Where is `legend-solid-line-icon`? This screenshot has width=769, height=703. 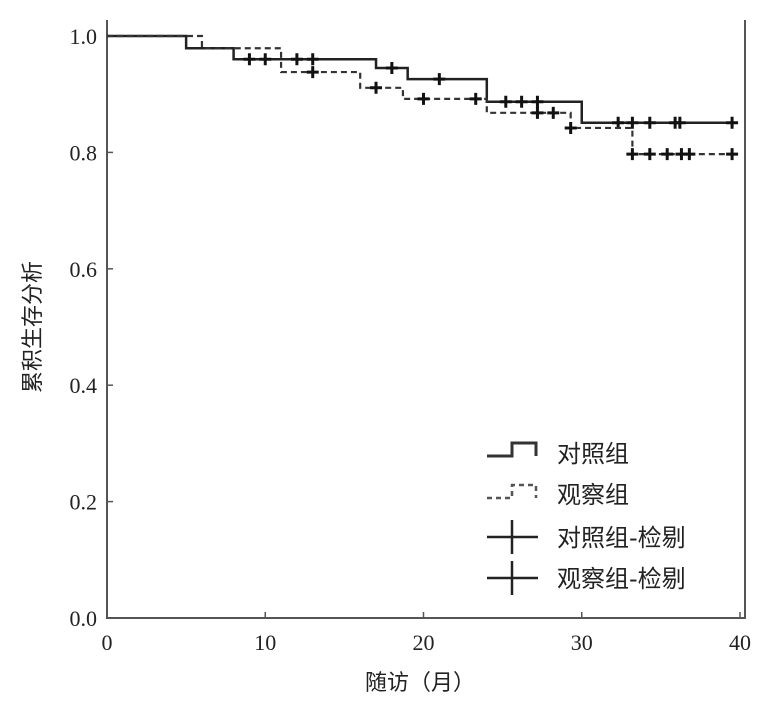
legend-solid-line-icon is located at coordinates (512, 449).